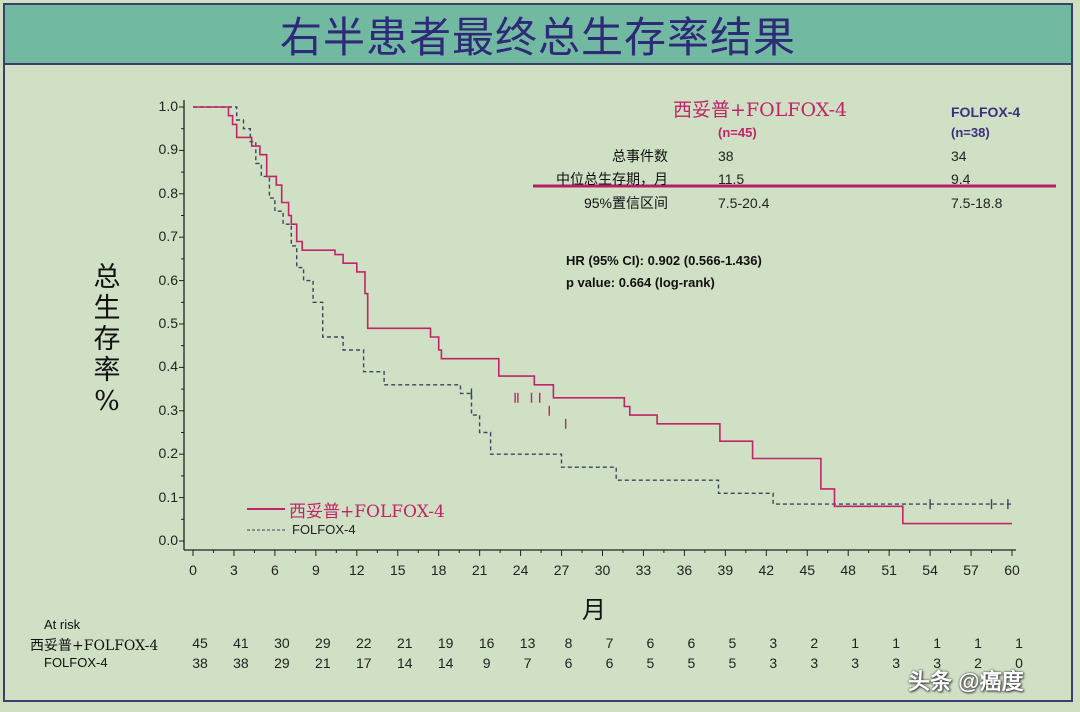 The width and height of the screenshot is (1080, 712). Describe the element at coordinates (971, 570) in the screenshot. I see `x-tick-label: 57` at that location.